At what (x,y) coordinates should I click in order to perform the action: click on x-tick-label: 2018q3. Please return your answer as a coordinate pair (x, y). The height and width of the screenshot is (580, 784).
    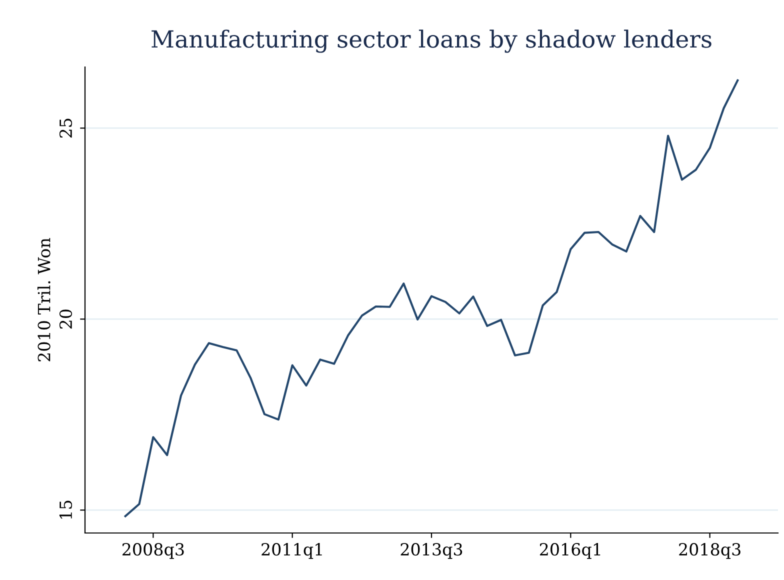
    Looking at the image, I should click on (709, 551).